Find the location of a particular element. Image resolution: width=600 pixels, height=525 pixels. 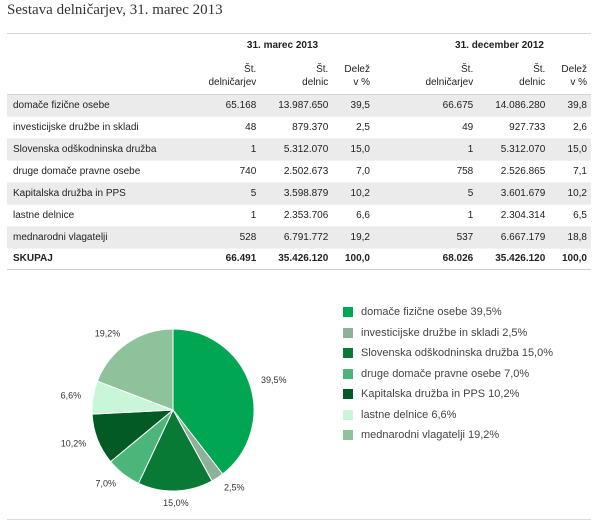

cell-holders-2013: 65.168 is located at coordinates (226, 105).